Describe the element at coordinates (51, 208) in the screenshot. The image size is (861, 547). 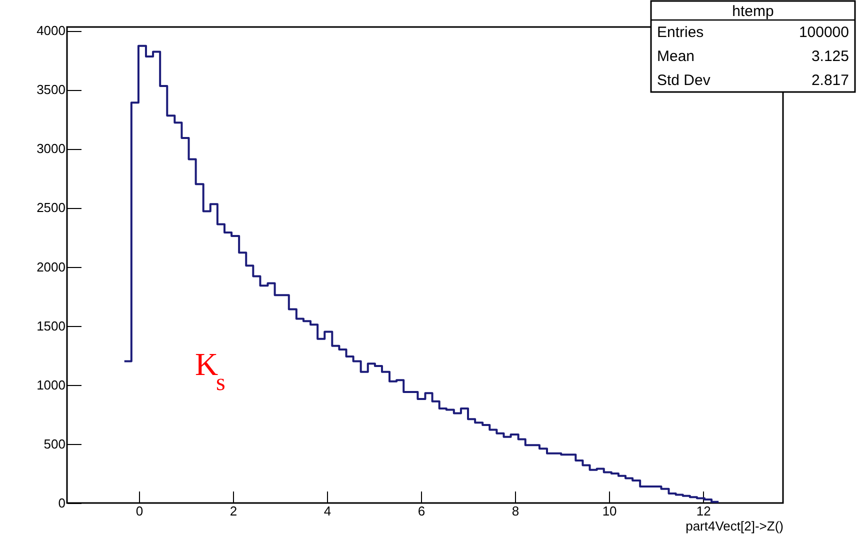
I see `y-tick-label: 2500` at that location.